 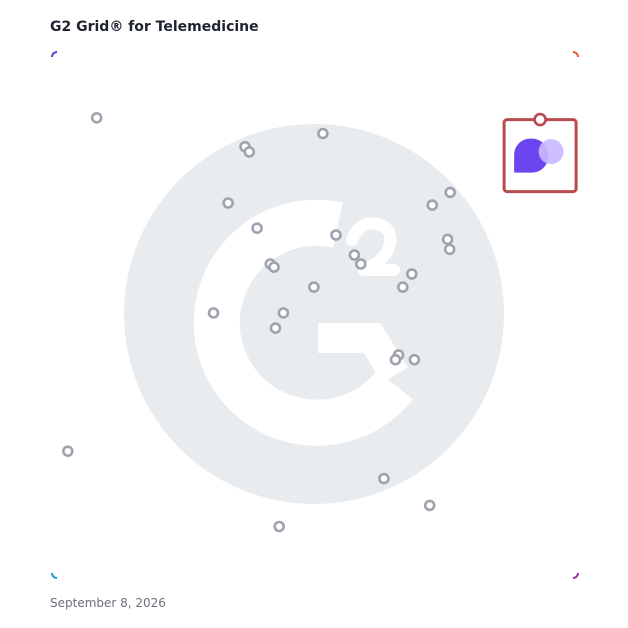 I want to click on product-logo-icon, so click(x=539, y=155).